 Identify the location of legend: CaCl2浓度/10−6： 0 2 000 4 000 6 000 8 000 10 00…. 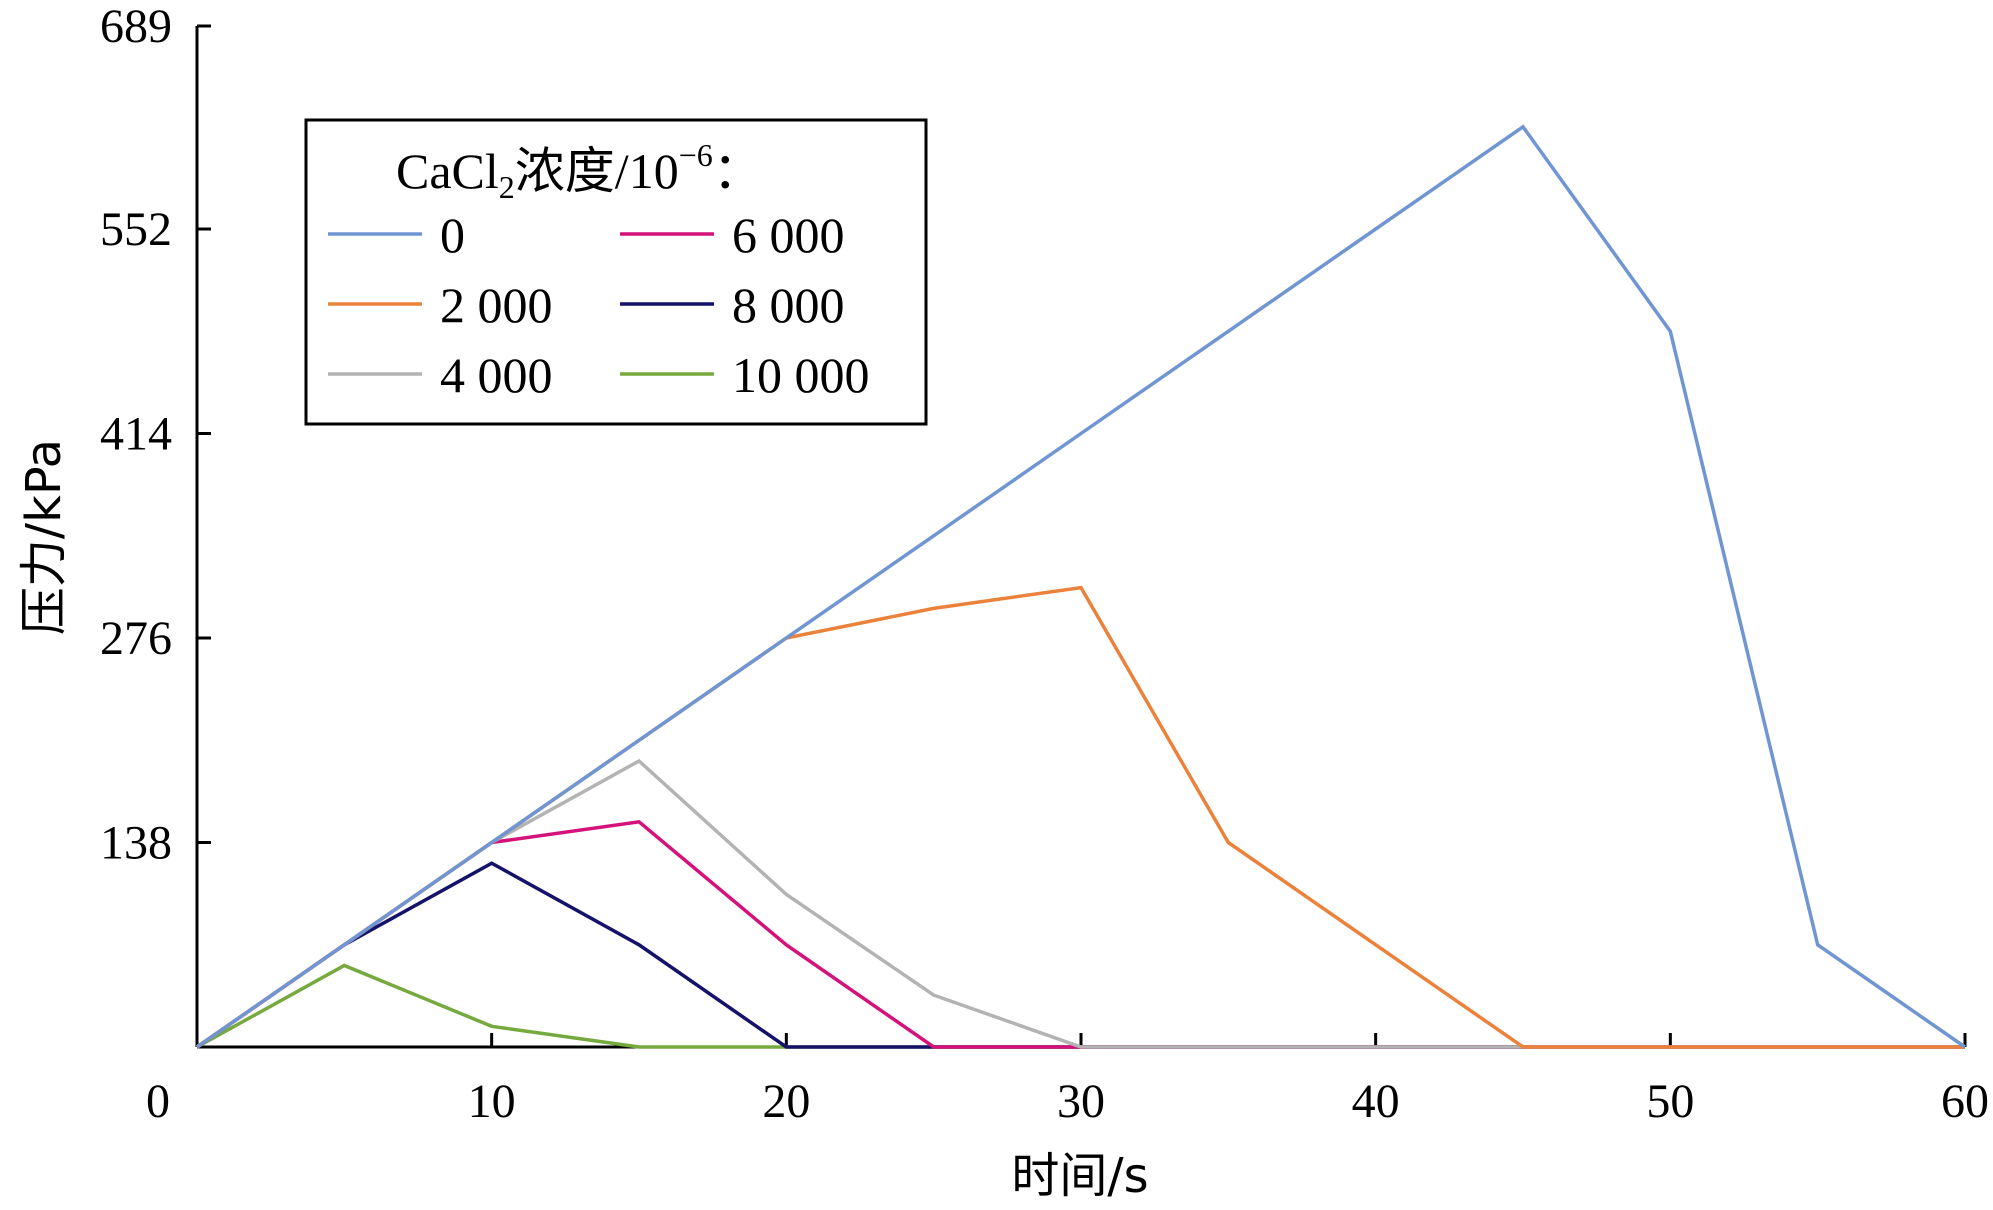
(616, 272).